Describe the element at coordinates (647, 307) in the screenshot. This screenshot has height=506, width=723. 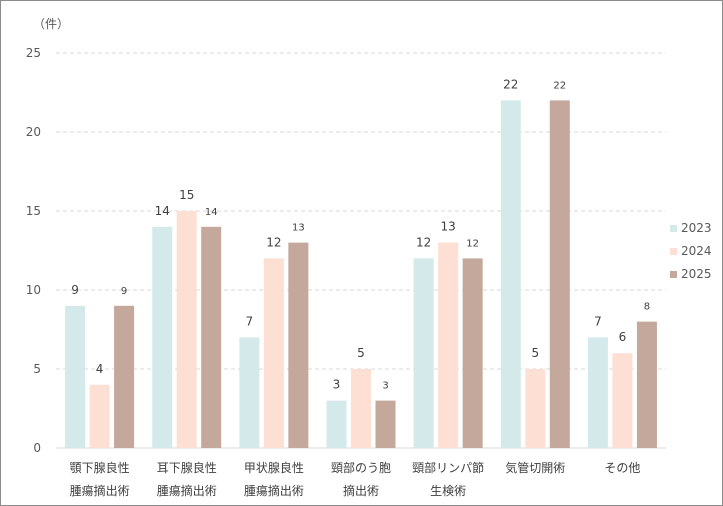
I see `data-label-2025: 8` at that location.